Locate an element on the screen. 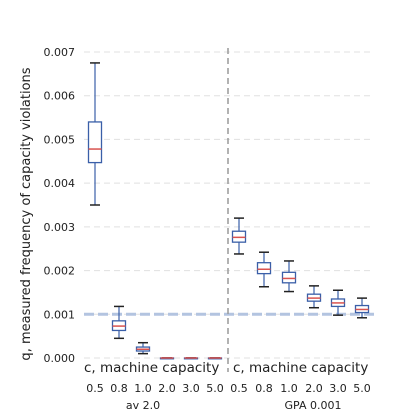  y-tick-label: 0.004 is located at coordinates (60, 183).